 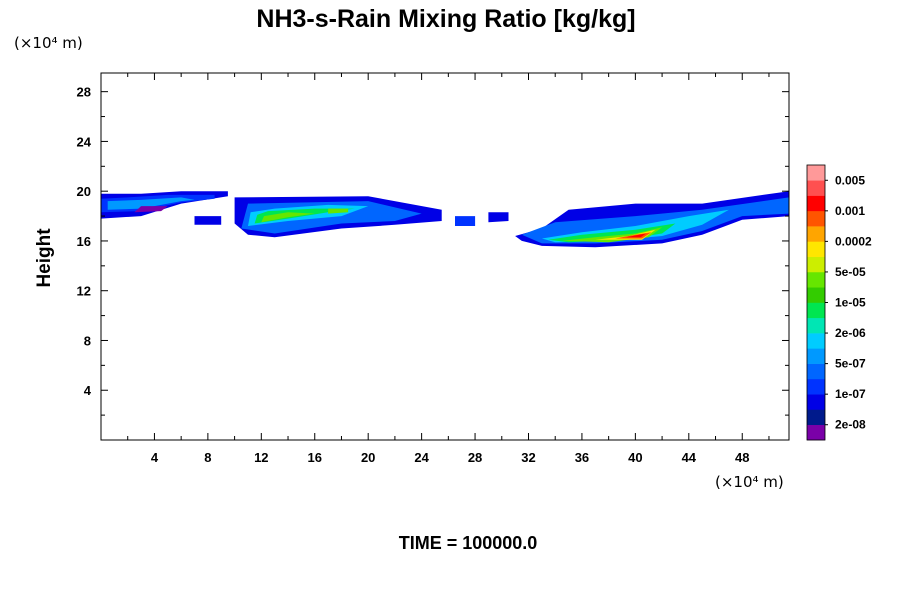 What do you see at coordinates (445, 219) in the screenshot?
I see `plot-area` at bounding box center [445, 219].